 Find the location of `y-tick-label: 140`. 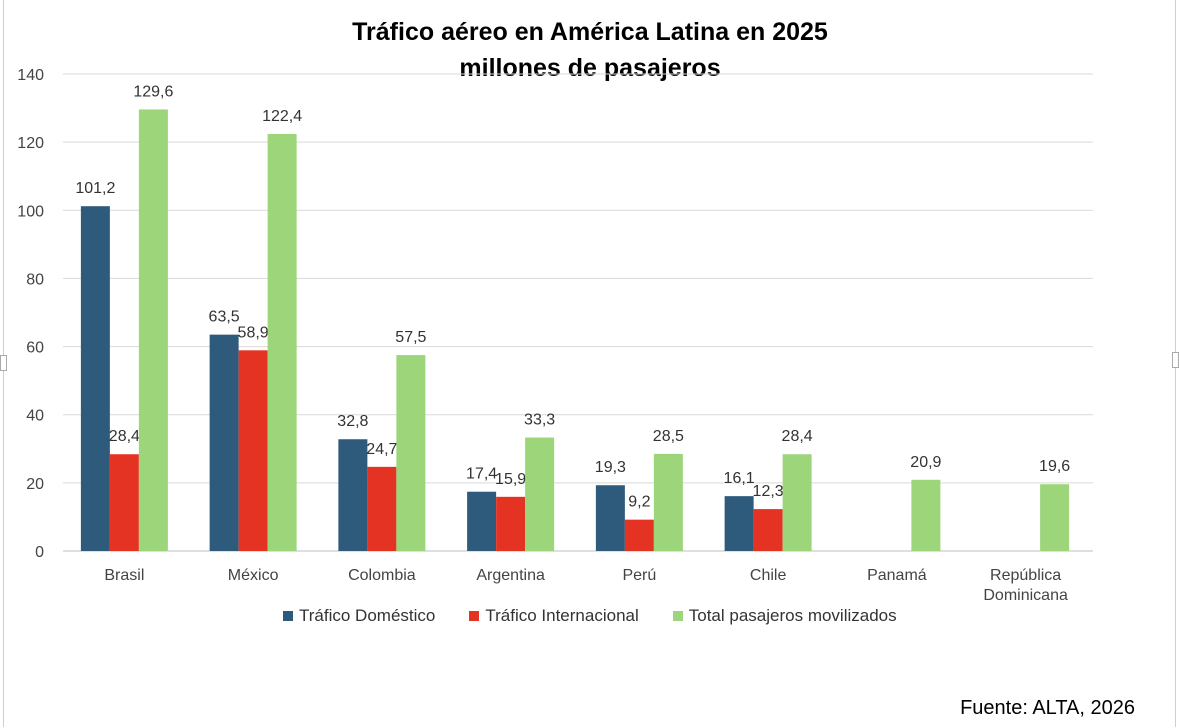

y-tick-label: 140 is located at coordinates (30, 75).